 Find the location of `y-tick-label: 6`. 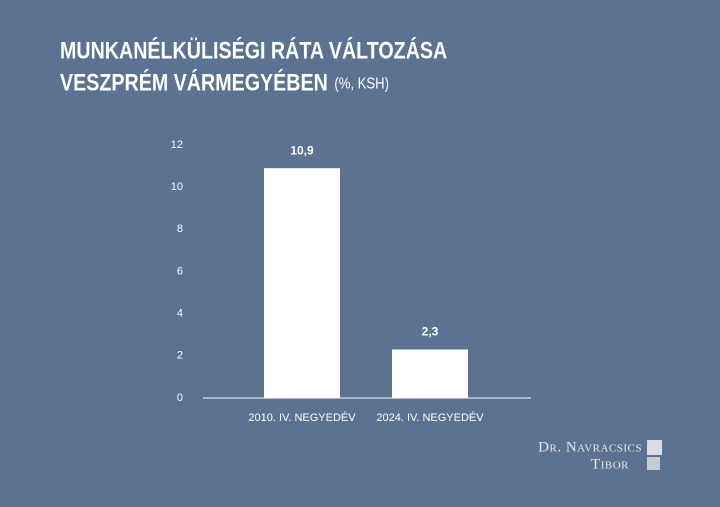

y-tick-label: 6 is located at coordinates (180, 271).